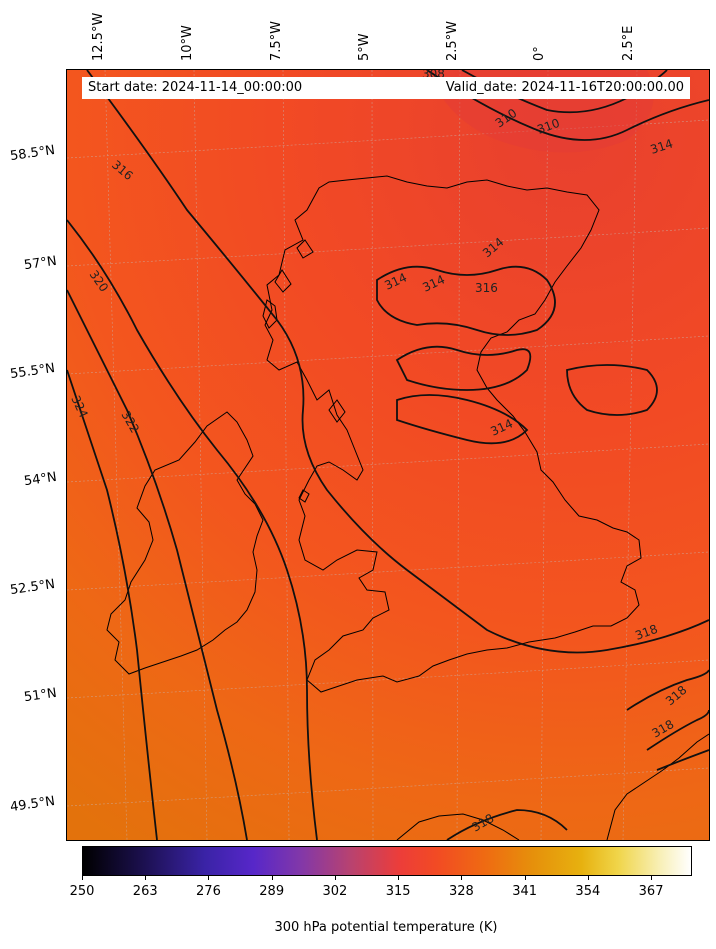  What do you see at coordinates (461, 891) in the screenshot?
I see `colorbar-tick-label: 328` at bounding box center [461, 891].